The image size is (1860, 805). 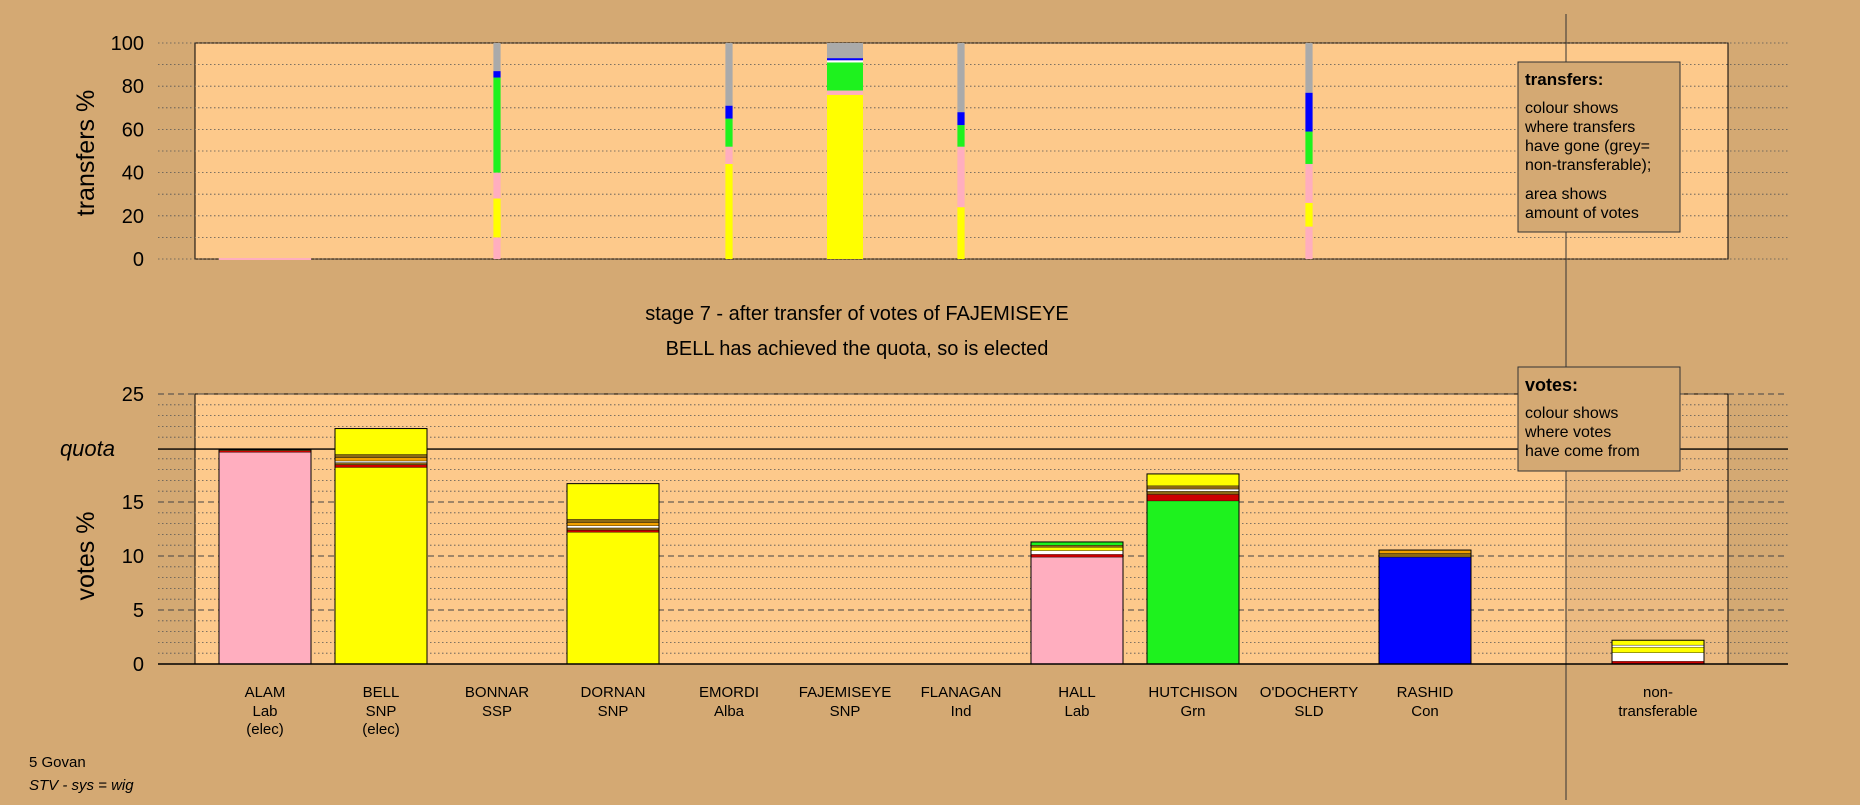 What do you see at coordinates (86, 153) in the screenshot?
I see `transfers-y-axis-label: transfers %` at bounding box center [86, 153].